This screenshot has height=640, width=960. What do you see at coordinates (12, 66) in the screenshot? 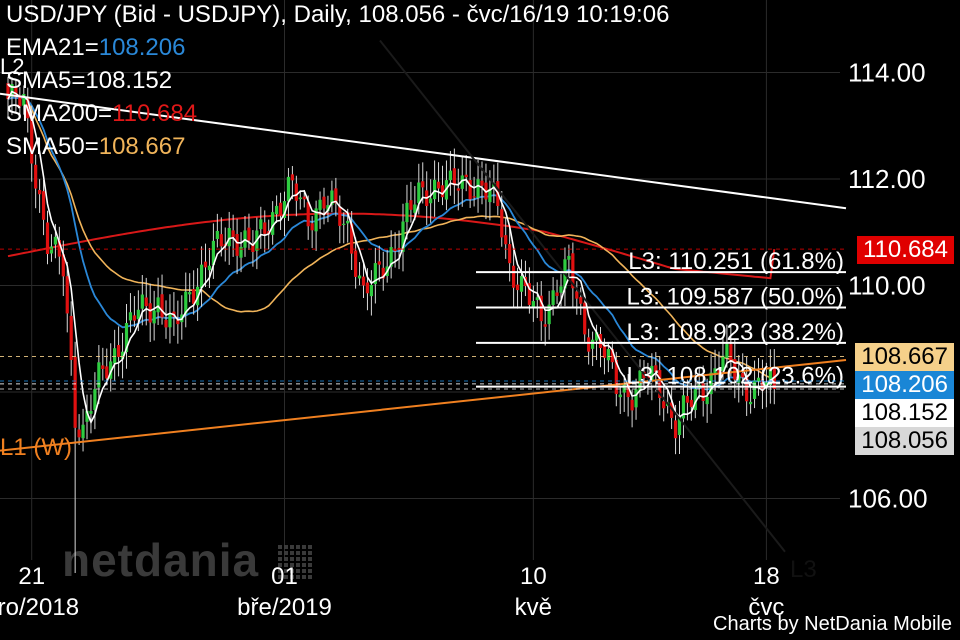
I see `trendline-L2-label: L2` at bounding box center [12, 66].